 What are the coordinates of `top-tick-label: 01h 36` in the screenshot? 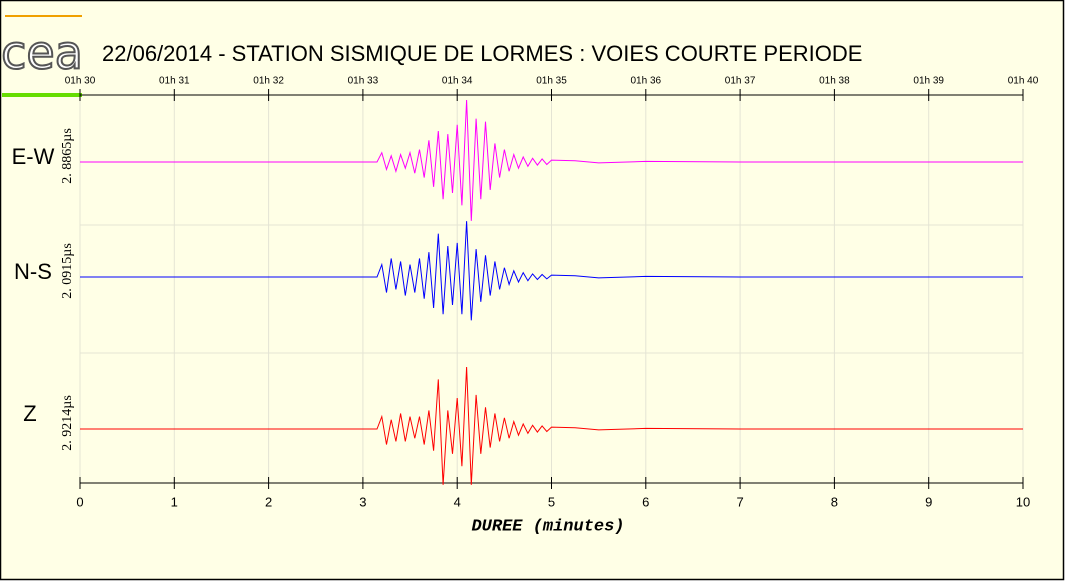 It's located at (646, 81).